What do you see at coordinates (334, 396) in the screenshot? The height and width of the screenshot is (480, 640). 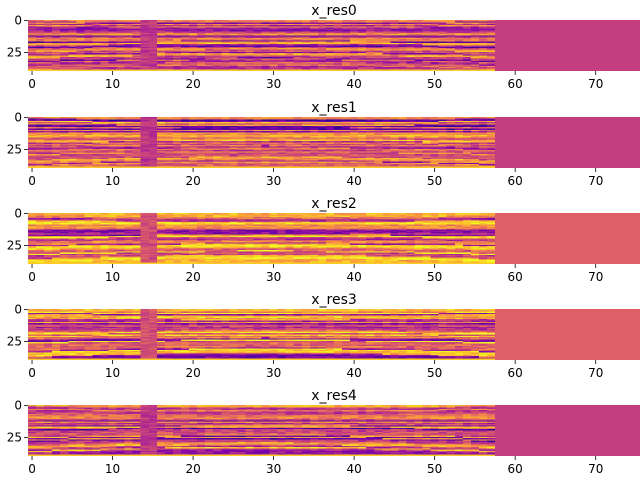 I see `subplot-title: x_res4` at bounding box center [334, 396].